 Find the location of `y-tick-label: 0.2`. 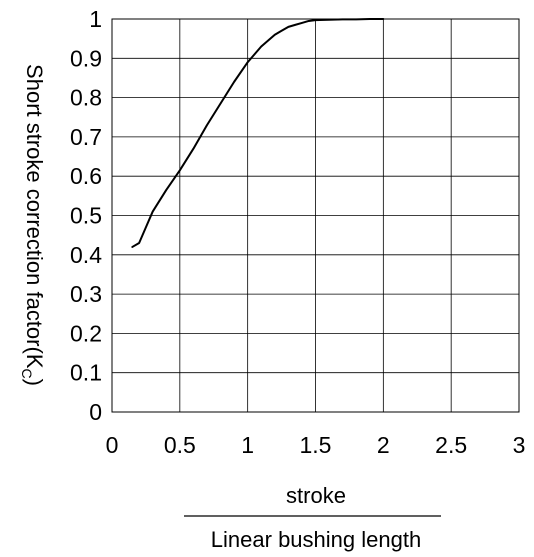

y-tick-label: 0.2 is located at coordinates (86, 333).